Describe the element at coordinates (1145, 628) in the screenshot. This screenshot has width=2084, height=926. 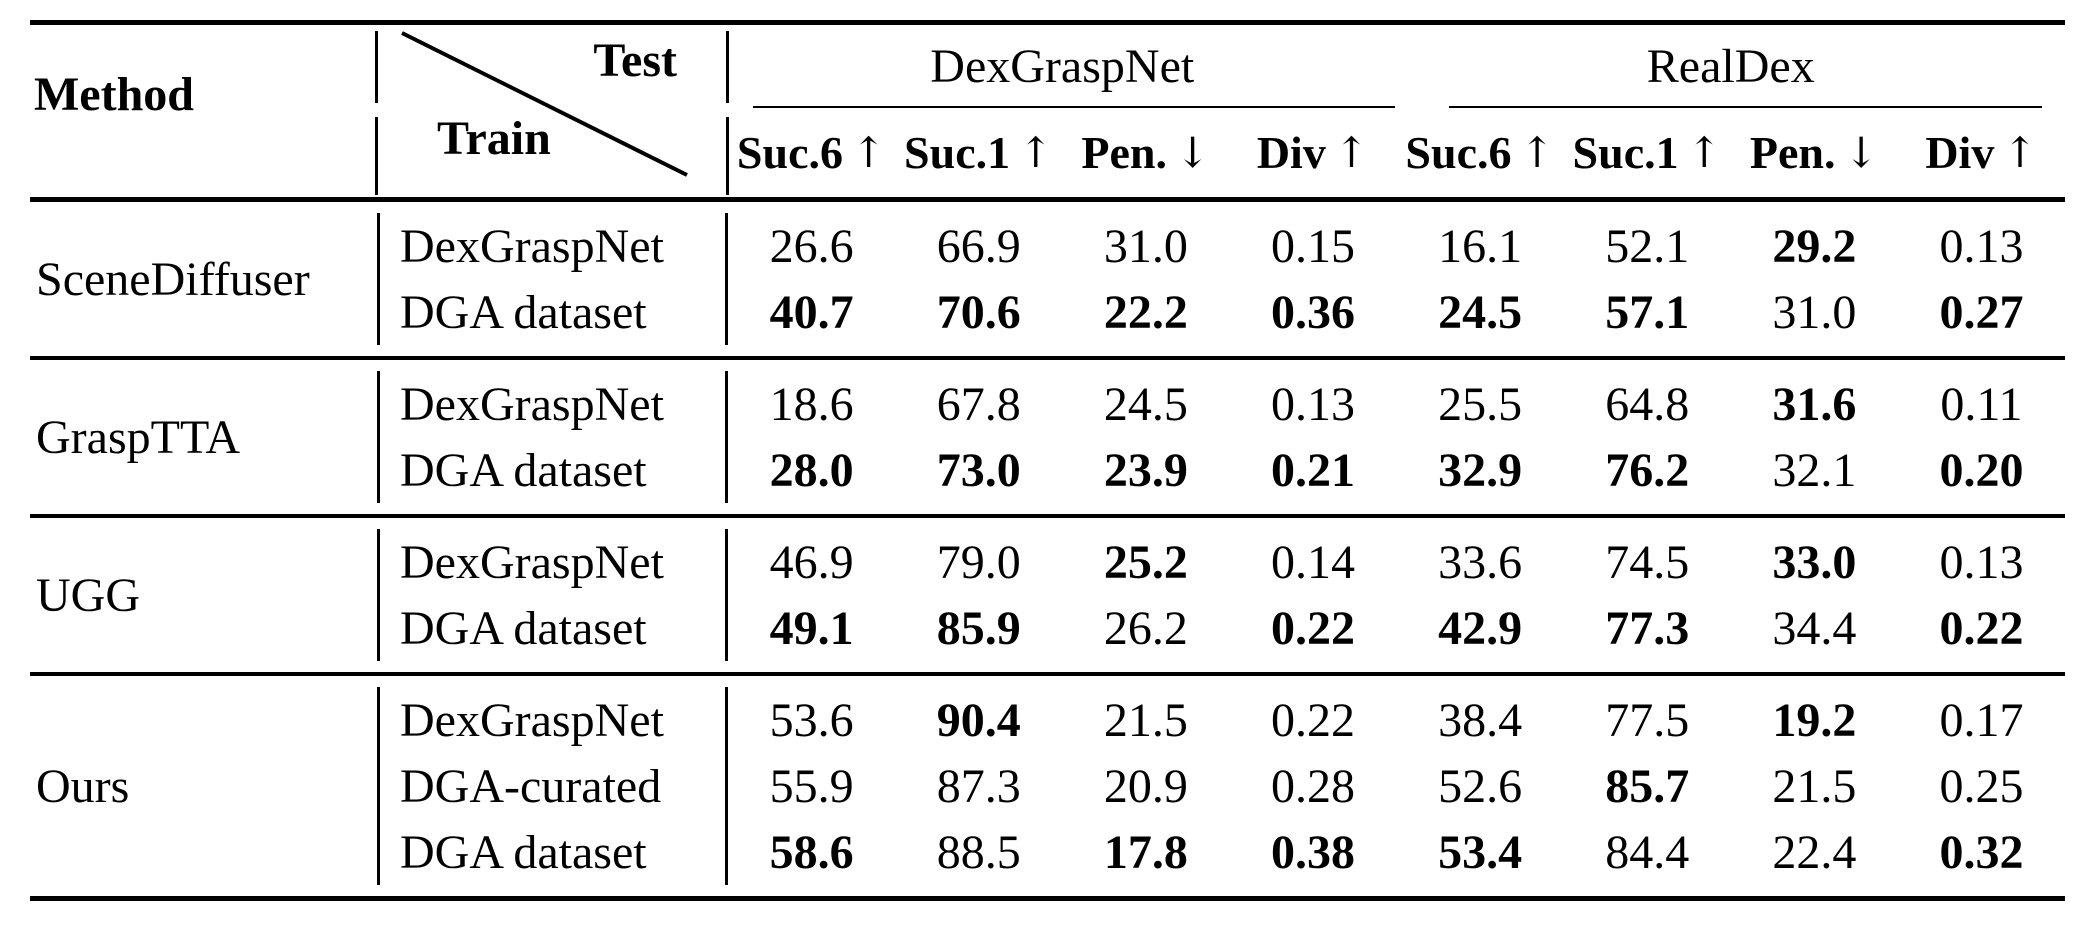
I see `value-cell: 26.2` at that location.